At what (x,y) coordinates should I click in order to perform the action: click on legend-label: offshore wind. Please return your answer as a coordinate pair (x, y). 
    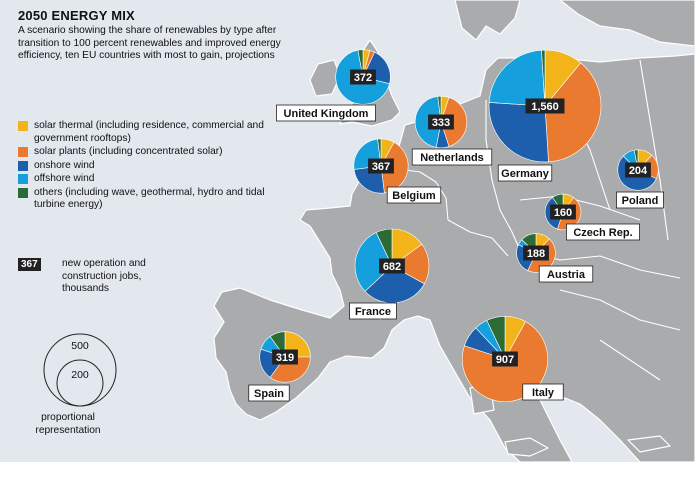
    Looking at the image, I should click on (64, 178).